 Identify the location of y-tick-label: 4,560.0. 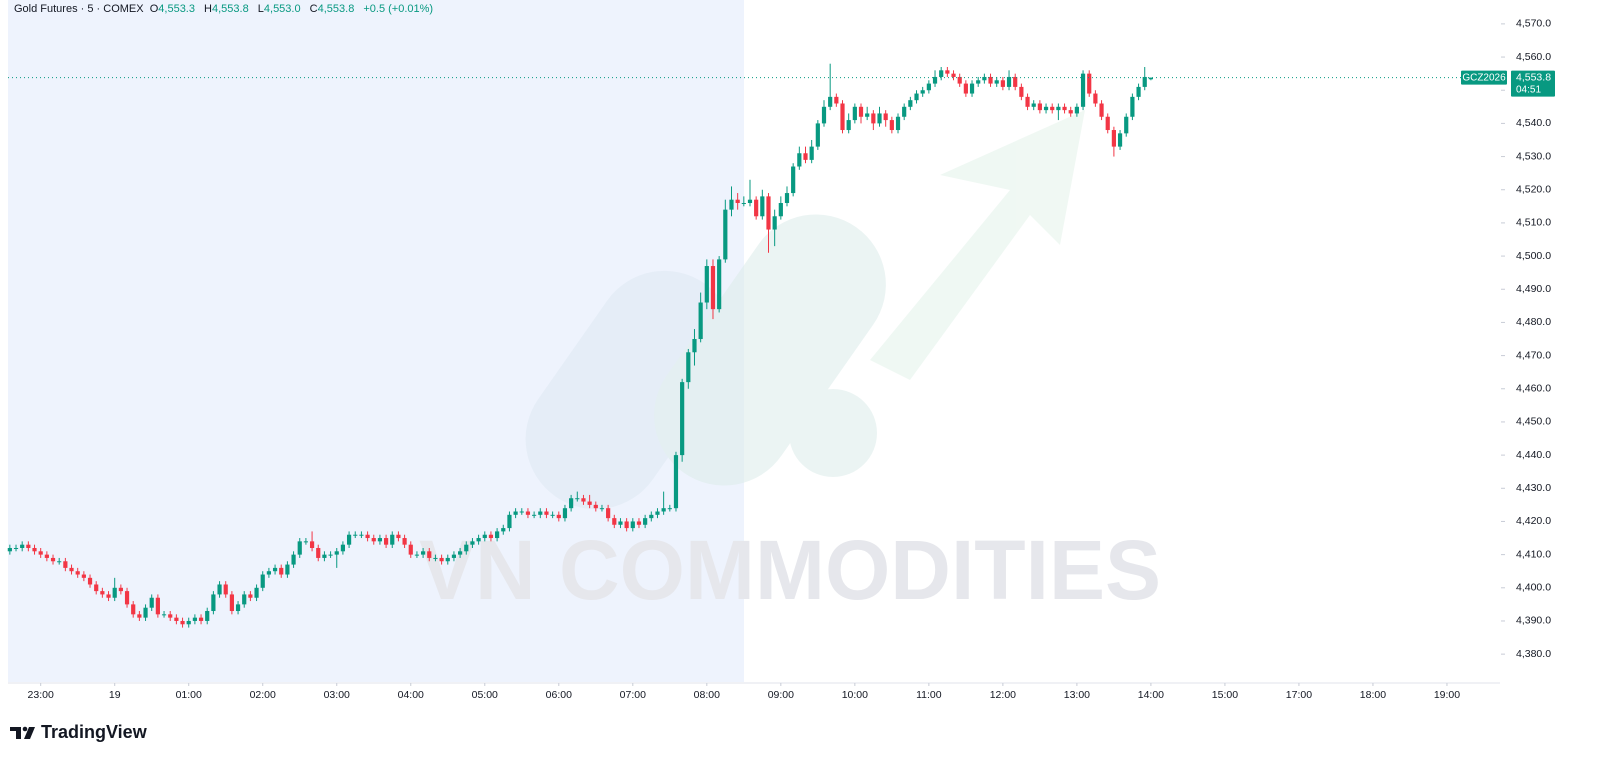
(1533, 57).